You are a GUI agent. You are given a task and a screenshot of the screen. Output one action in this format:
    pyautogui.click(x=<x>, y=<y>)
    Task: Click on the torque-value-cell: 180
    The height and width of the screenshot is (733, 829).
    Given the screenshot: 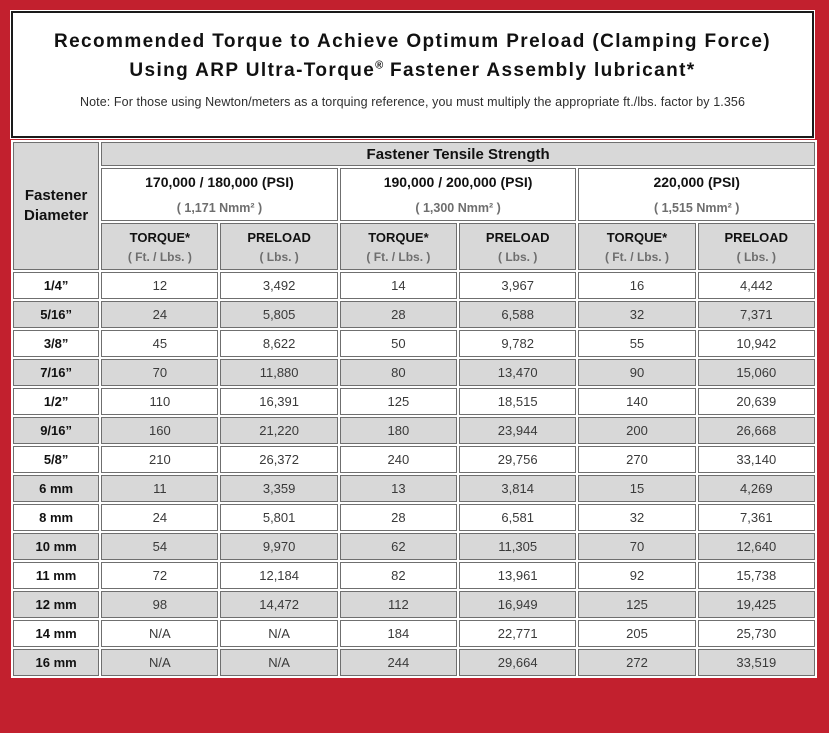 What is the action you would take?
    pyautogui.click(x=398, y=430)
    